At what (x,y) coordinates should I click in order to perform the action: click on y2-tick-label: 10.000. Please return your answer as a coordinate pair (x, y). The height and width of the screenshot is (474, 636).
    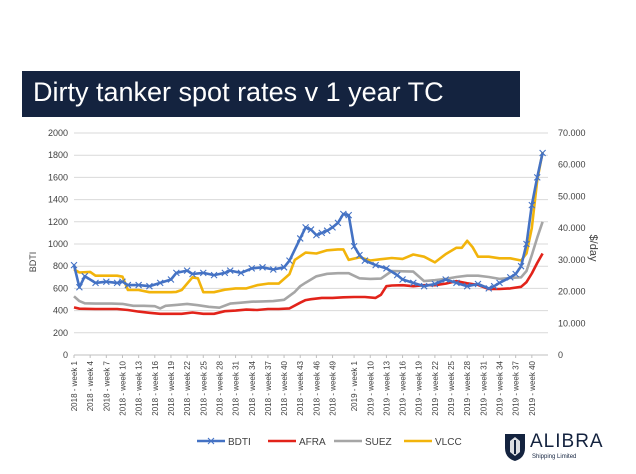
    Looking at the image, I should click on (572, 323).